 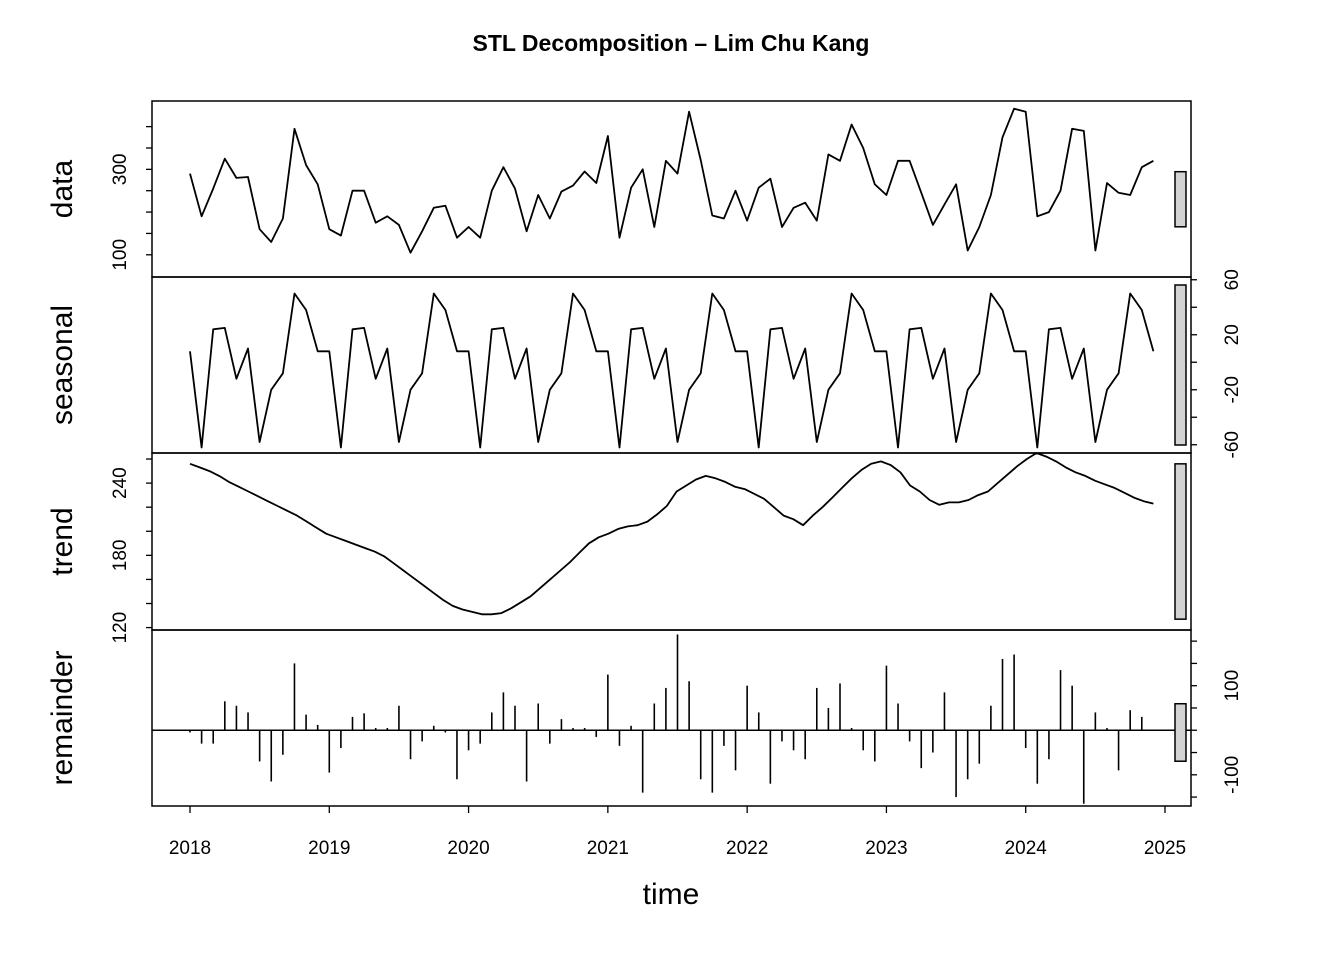 What do you see at coordinates (747, 848) in the screenshot?
I see `x-axis-tick-label: 2022` at bounding box center [747, 848].